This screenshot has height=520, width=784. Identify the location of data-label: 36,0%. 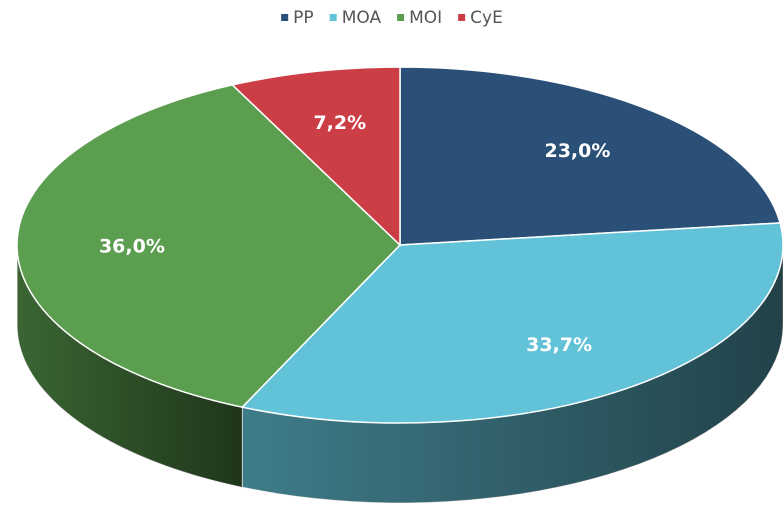
(132, 246).